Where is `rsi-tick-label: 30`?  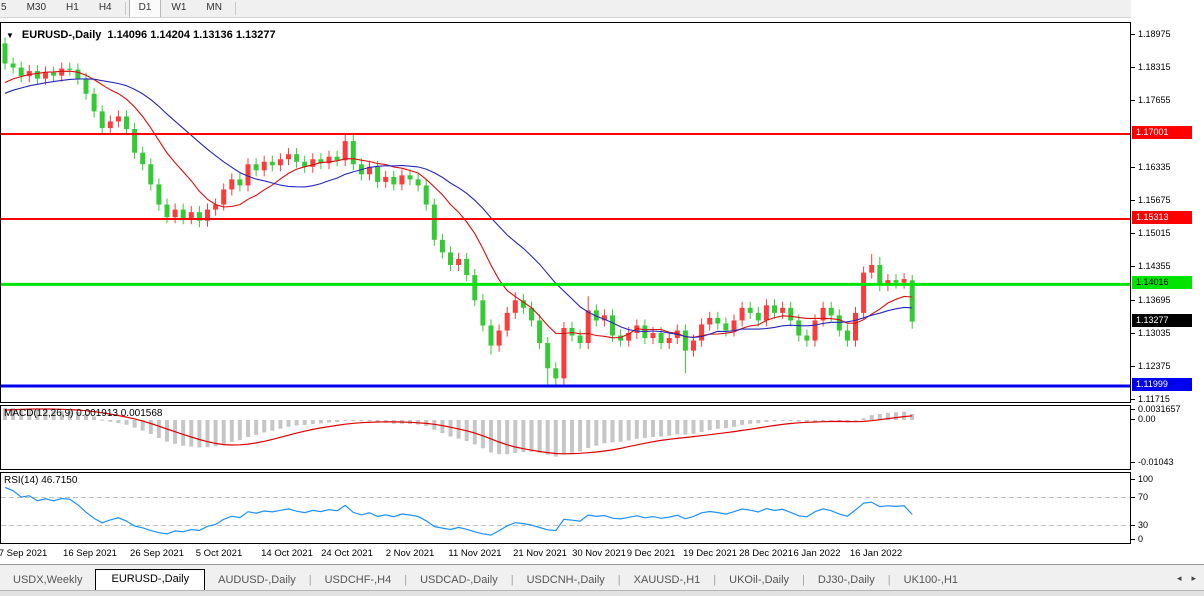
rsi-tick-label: 30 is located at coordinates (1143, 525).